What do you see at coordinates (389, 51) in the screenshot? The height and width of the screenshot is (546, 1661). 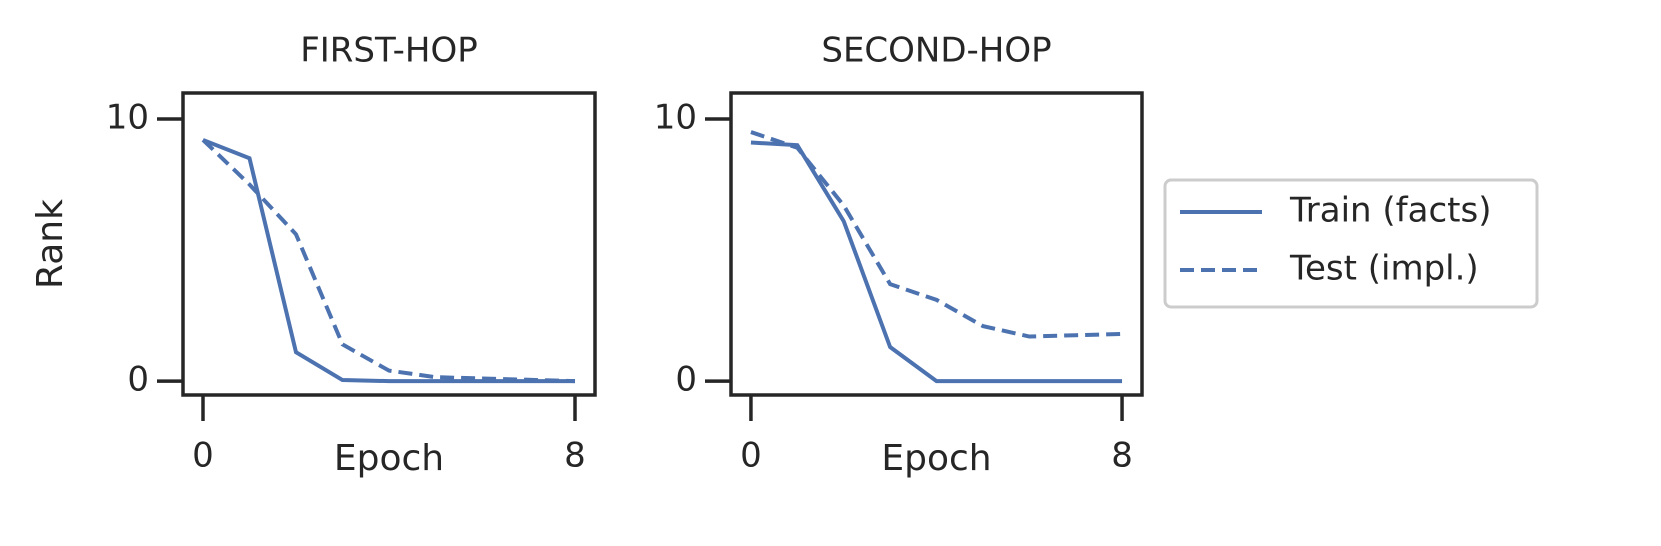 I see `panel-title: FIRST-HOP` at bounding box center [389, 51].